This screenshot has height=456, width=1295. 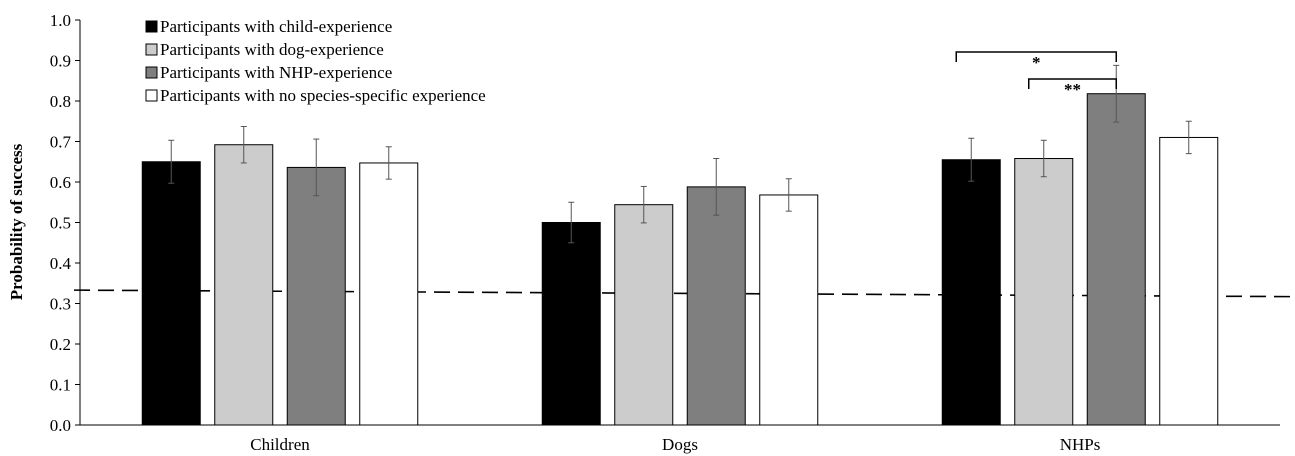 I want to click on y-axis-label: Probability of success, so click(x=16, y=221).